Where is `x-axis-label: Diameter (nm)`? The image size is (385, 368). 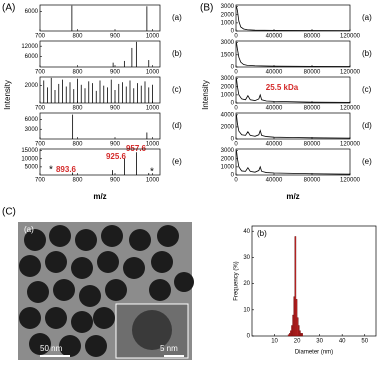 x-axis-label: Diameter (nm) is located at coordinates (314, 353).